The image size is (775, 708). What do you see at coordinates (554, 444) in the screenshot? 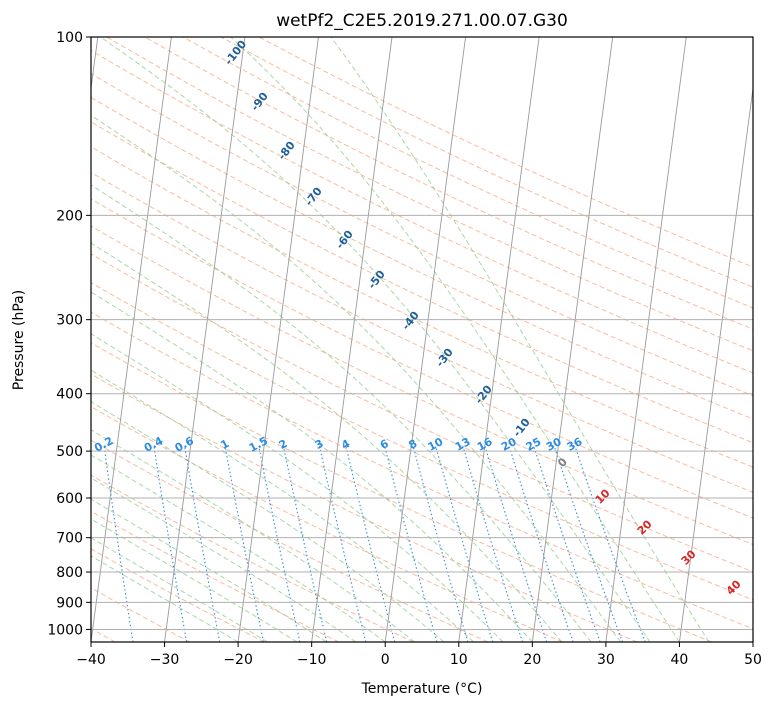
I see `mixing-ratio-label: 30` at bounding box center [554, 444].